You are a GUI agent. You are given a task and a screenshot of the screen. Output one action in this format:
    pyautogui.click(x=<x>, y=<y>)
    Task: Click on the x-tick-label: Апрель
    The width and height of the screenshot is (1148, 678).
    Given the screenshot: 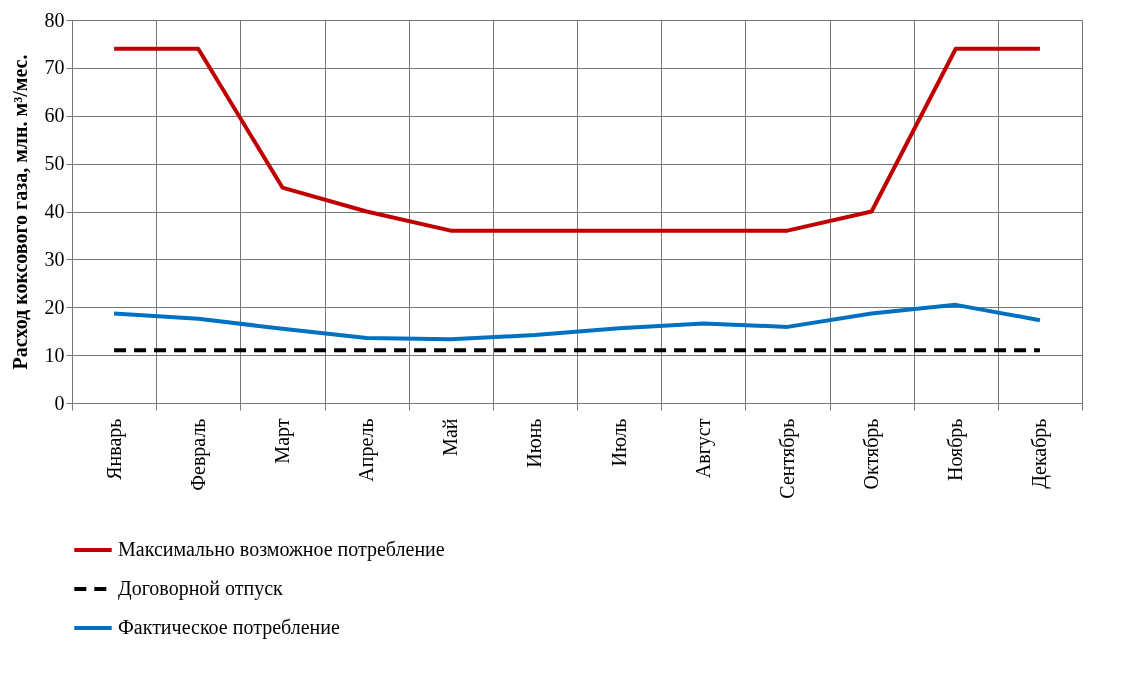 What is the action you would take?
    pyautogui.click(x=367, y=450)
    